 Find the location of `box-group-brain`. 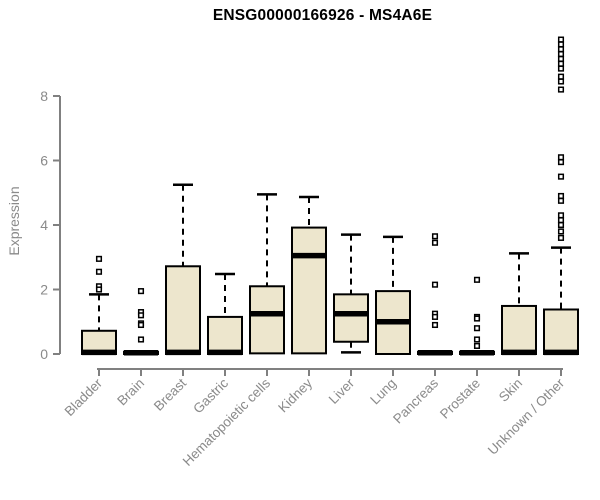

box-group-brain is located at coordinates (141, 322).